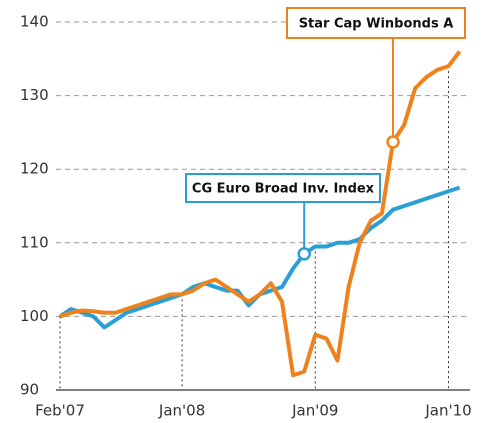 This screenshot has height=423, width=485. I want to click on y-tick-label: 90, so click(29, 390).